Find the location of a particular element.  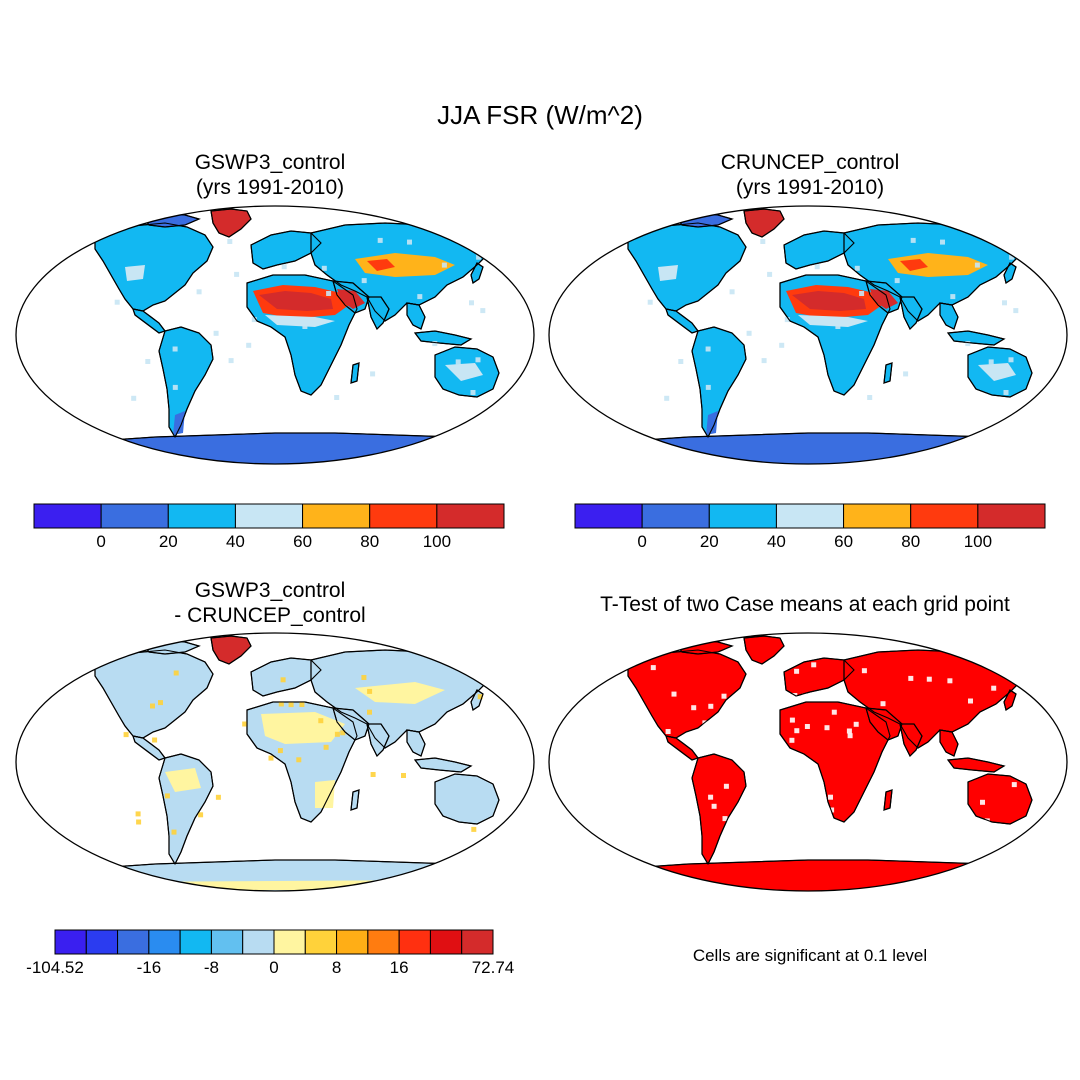

coastline-madagascar is located at coordinates (355, 373).